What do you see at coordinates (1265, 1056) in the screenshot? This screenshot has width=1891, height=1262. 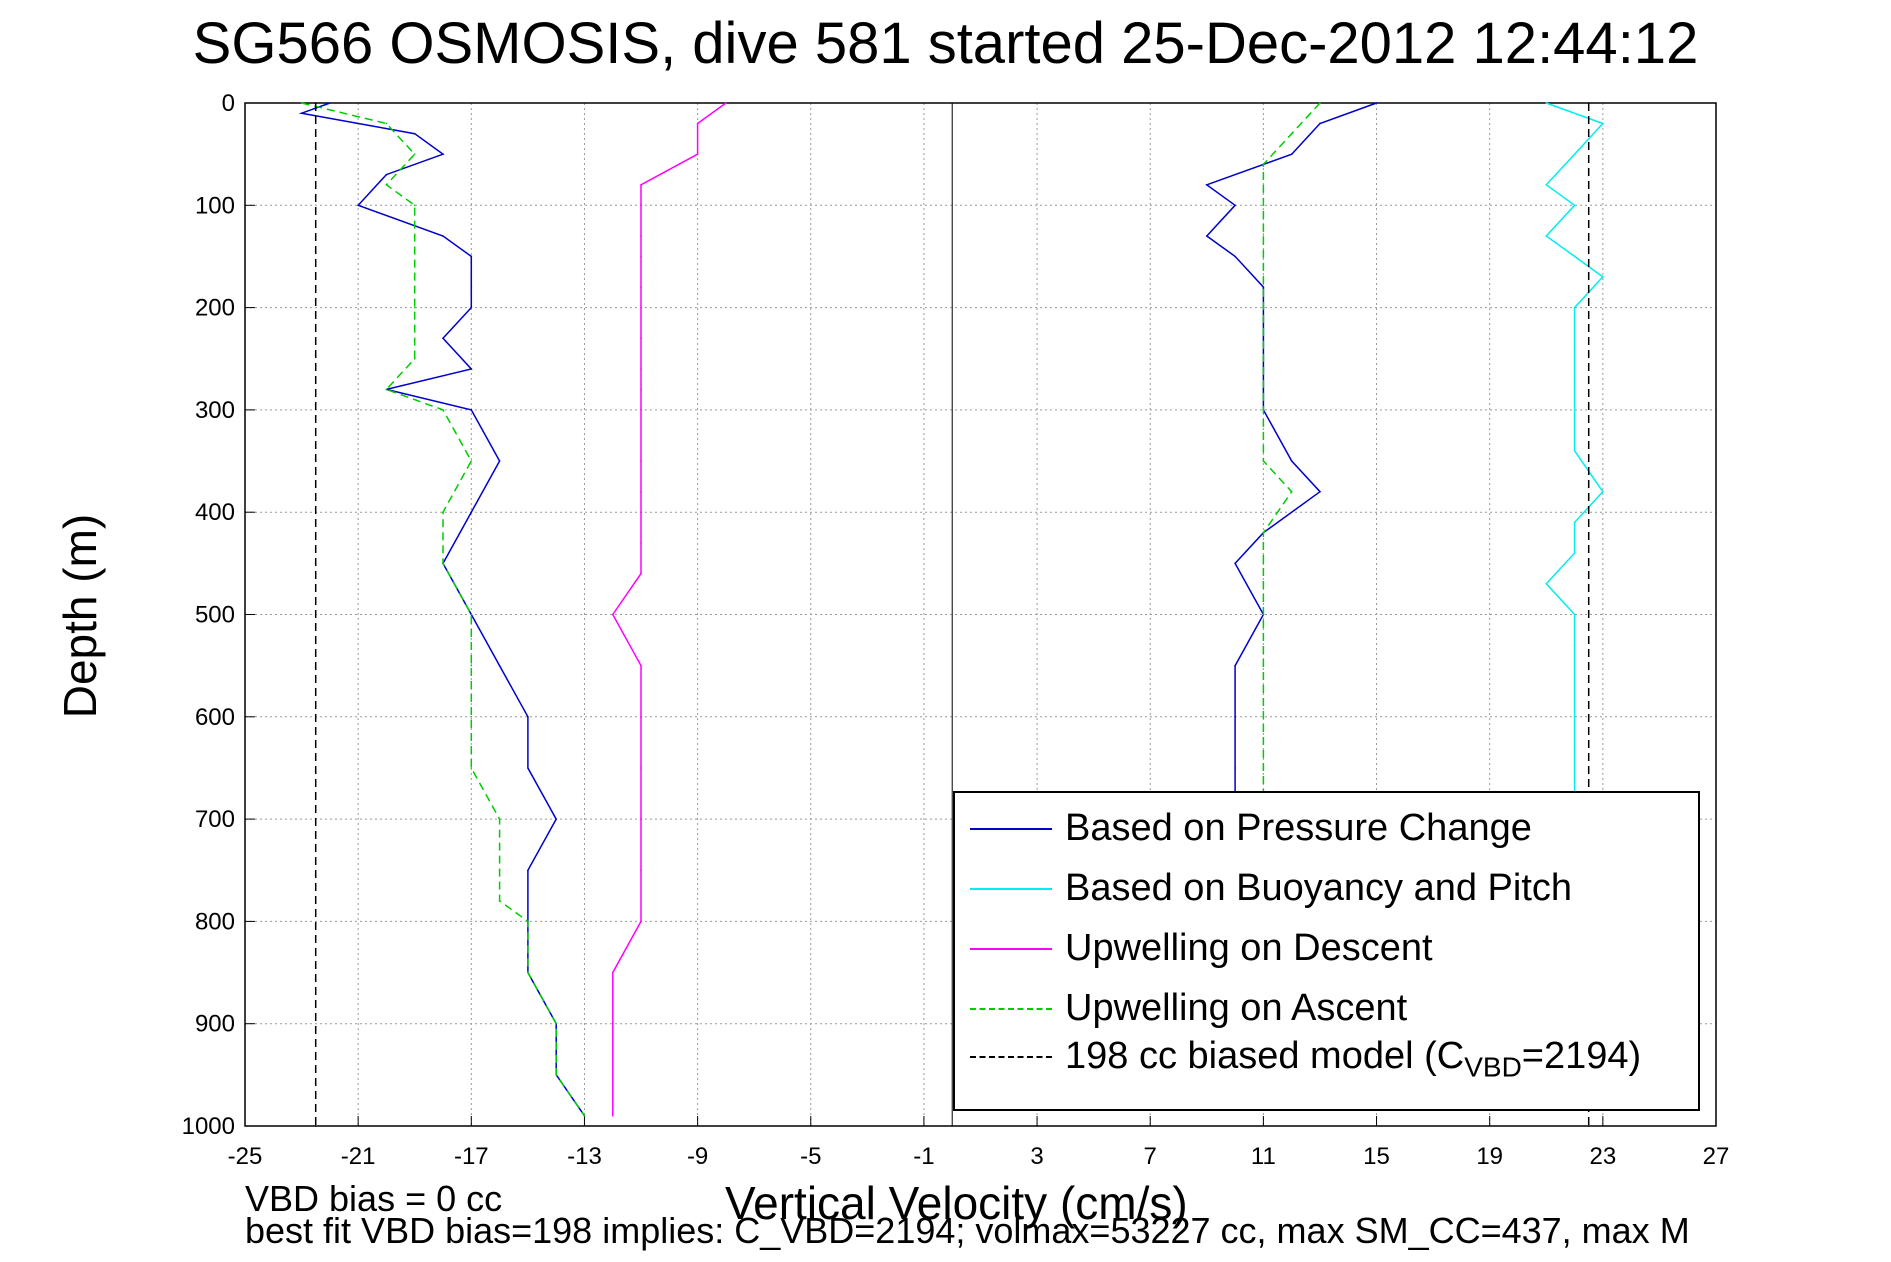 I see `legend-label-main: 198 cc biased model (C` at bounding box center [1265, 1056].